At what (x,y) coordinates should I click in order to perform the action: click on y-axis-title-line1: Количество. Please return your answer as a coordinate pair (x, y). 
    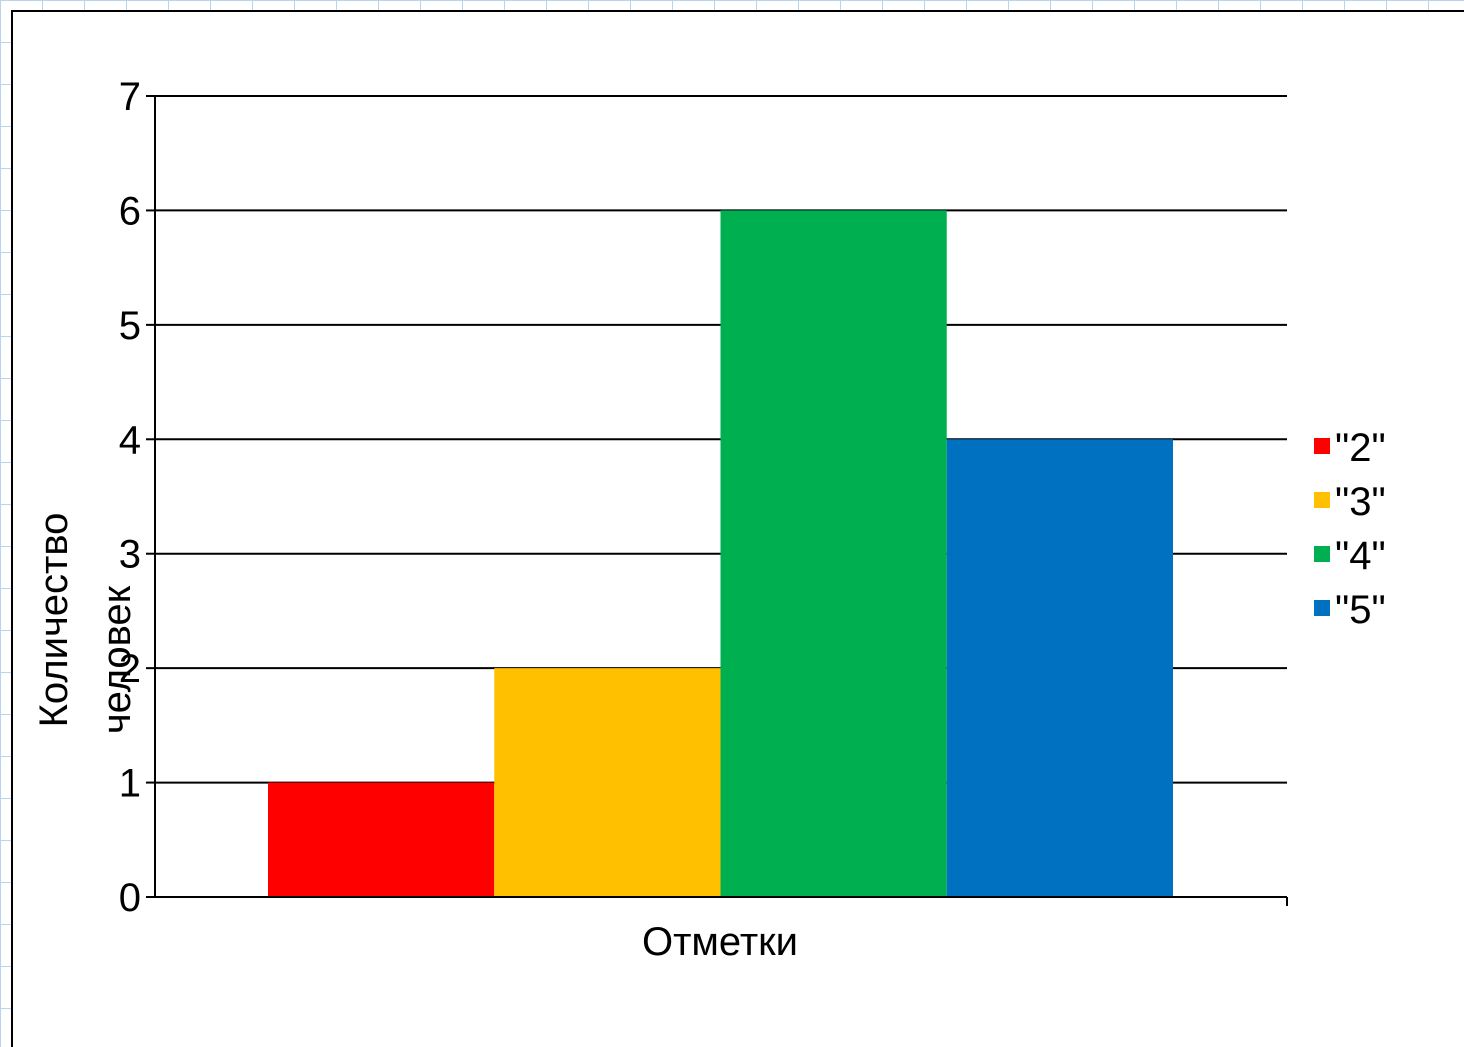
    Looking at the image, I should click on (54, 620).